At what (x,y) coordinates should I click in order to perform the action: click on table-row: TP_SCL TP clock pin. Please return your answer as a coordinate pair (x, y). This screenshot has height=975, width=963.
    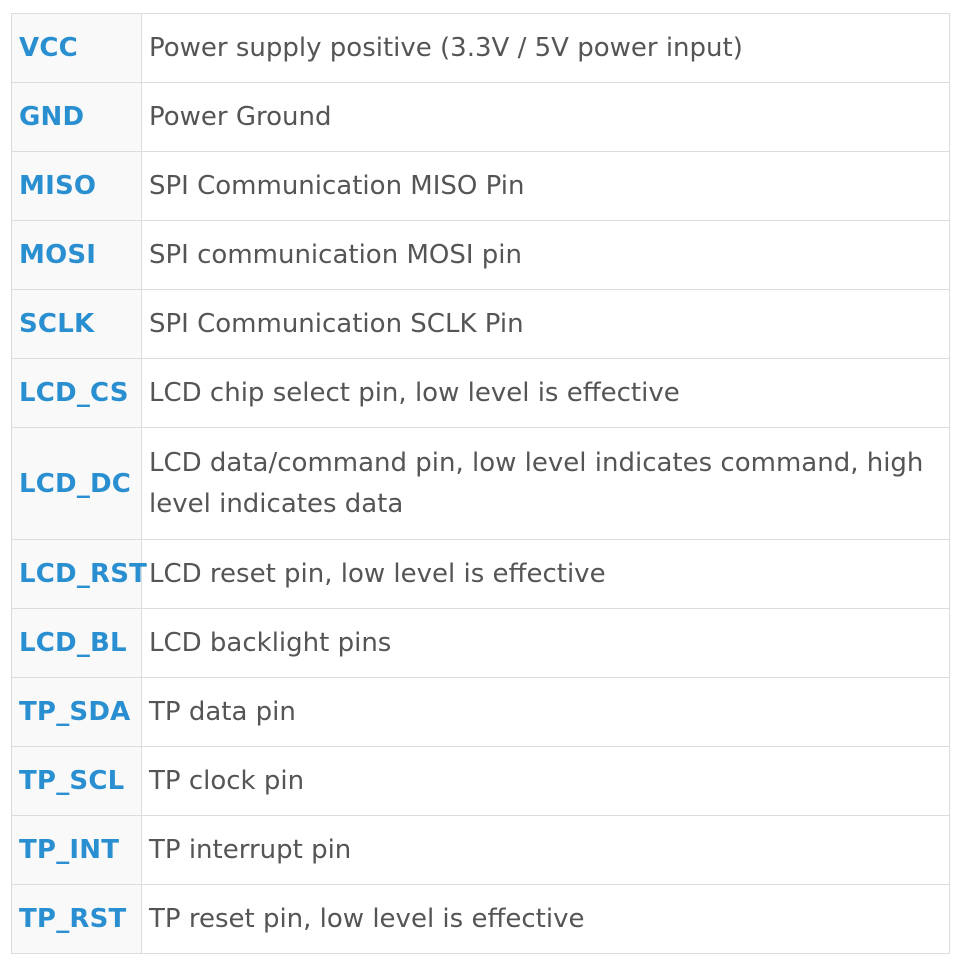
    Looking at the image, I should click on (480, 781).